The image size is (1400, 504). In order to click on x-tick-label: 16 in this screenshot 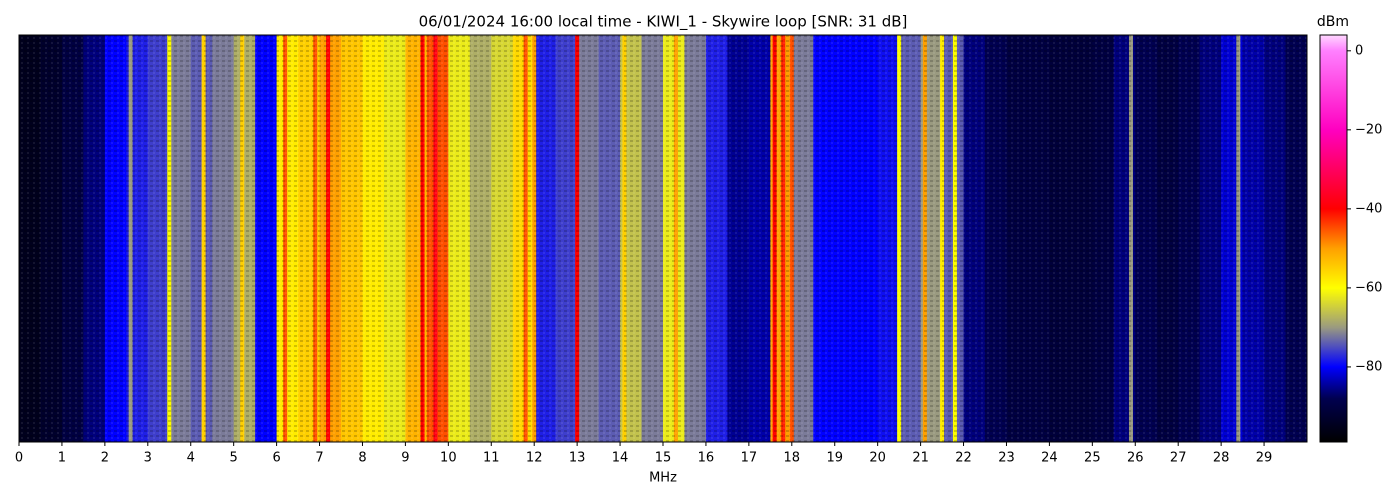, I will do `click(706, 458)`.